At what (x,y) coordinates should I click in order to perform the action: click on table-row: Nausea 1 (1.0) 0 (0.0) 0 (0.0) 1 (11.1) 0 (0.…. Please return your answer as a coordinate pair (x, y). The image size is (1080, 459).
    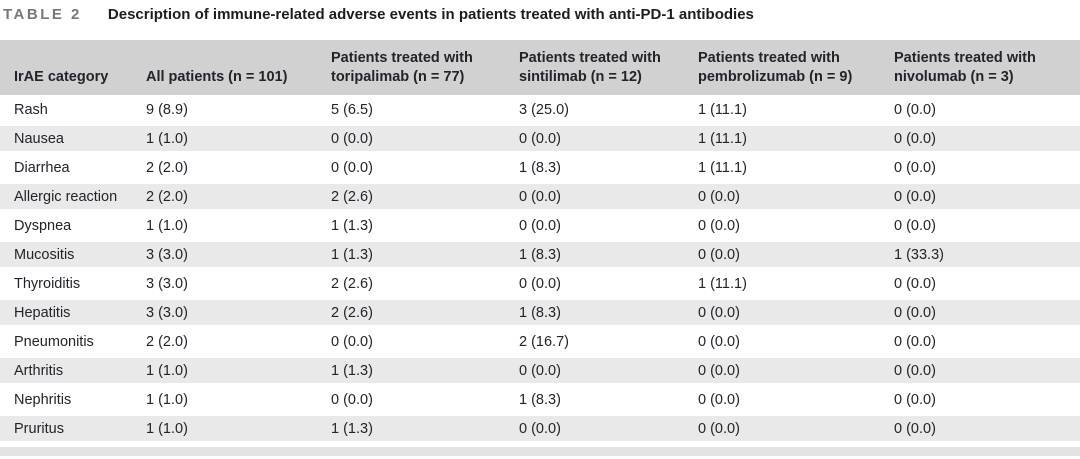
    Looking at the image, I should click on (540, 138).